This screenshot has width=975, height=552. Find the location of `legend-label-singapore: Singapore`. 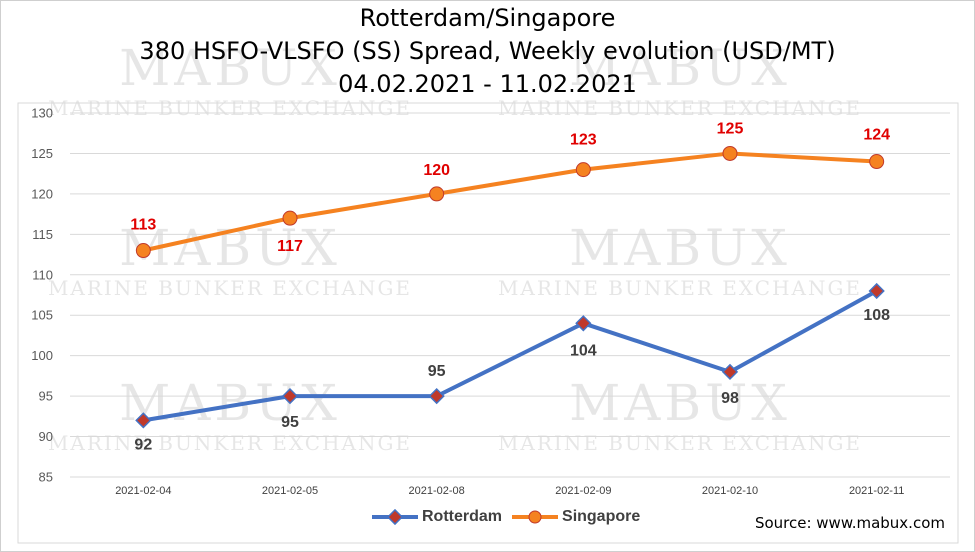

legend-label-singapore: Singapore is located at coordinates (601, 516).